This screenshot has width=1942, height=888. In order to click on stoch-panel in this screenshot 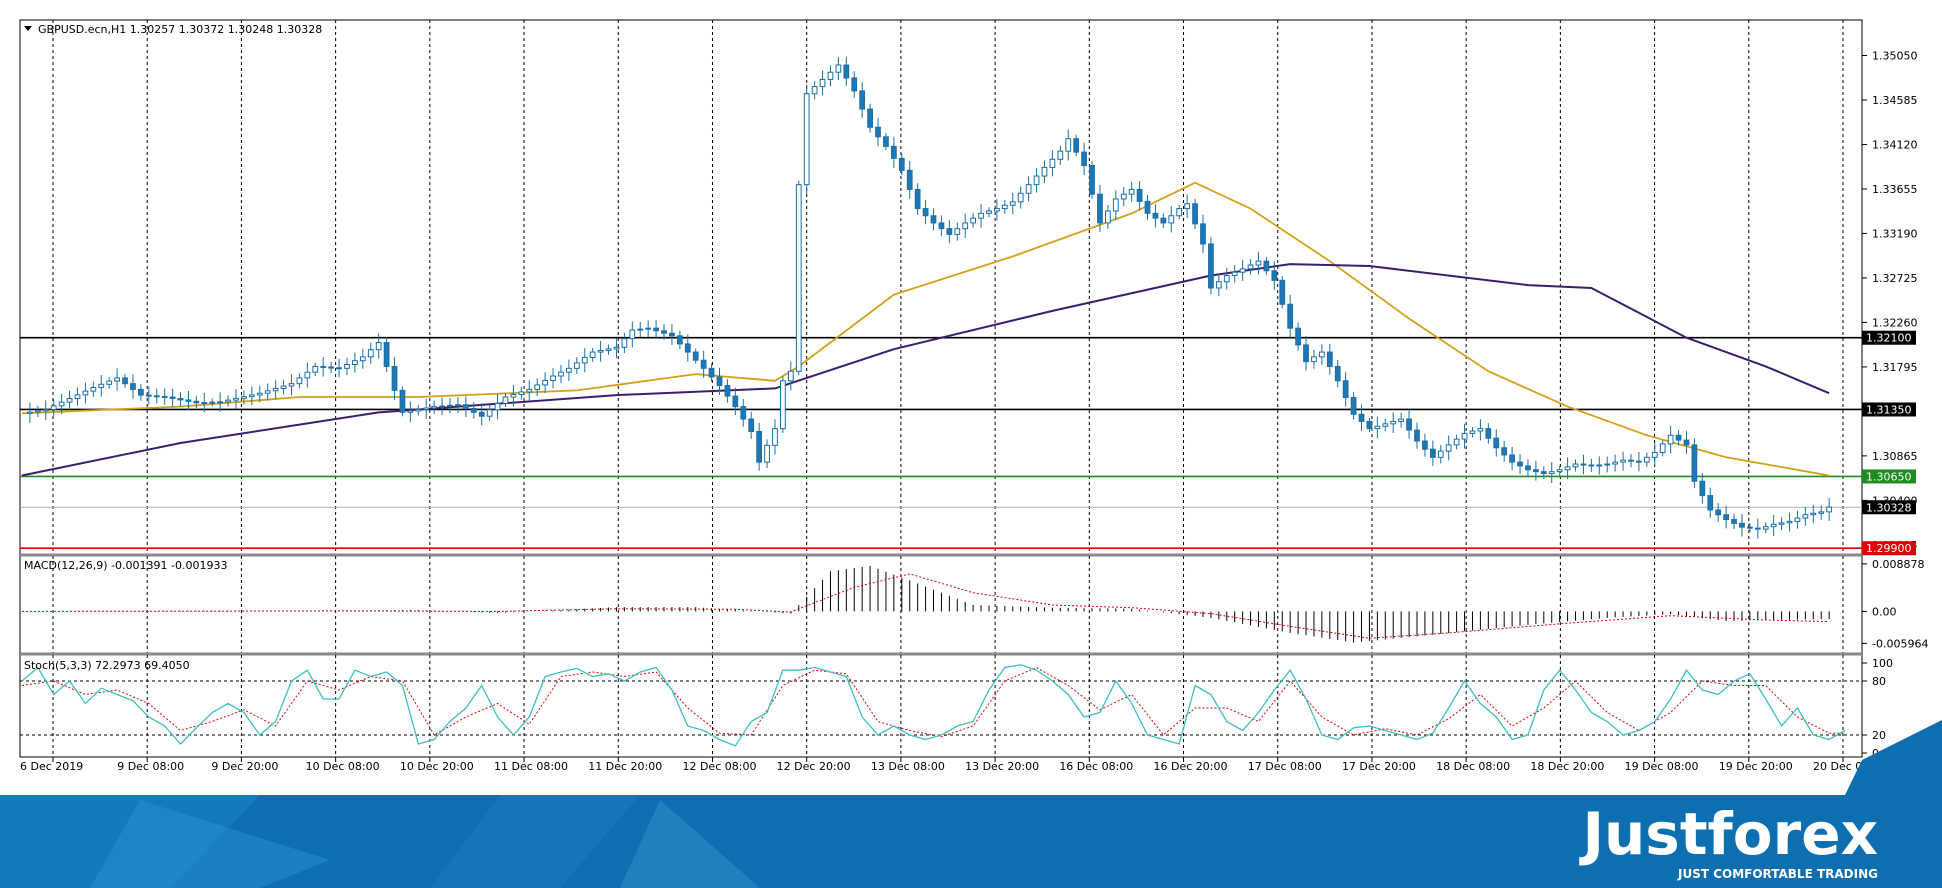, I will do `click(941, 706)`.